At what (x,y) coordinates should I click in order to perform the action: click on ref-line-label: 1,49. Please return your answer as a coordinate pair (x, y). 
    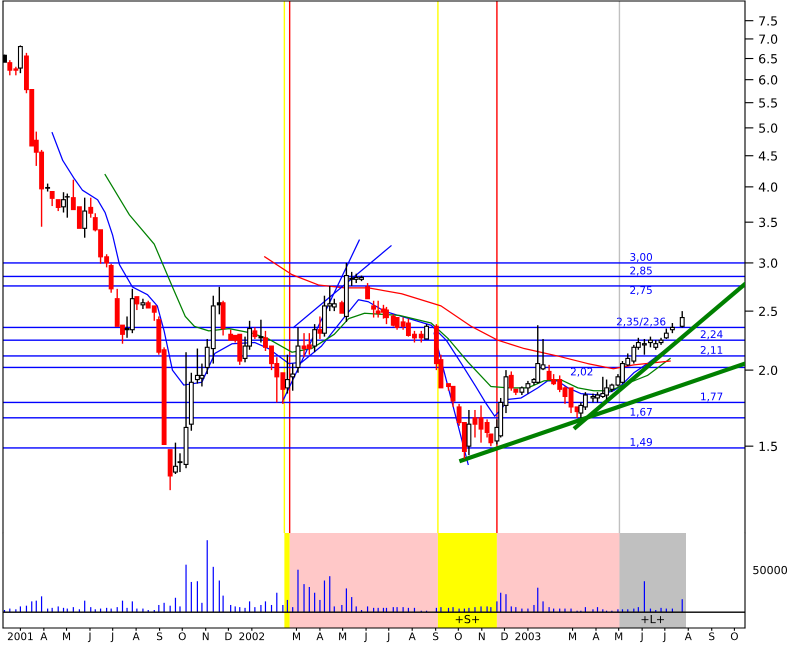
    Looking at the image, I should click on (641, 442).